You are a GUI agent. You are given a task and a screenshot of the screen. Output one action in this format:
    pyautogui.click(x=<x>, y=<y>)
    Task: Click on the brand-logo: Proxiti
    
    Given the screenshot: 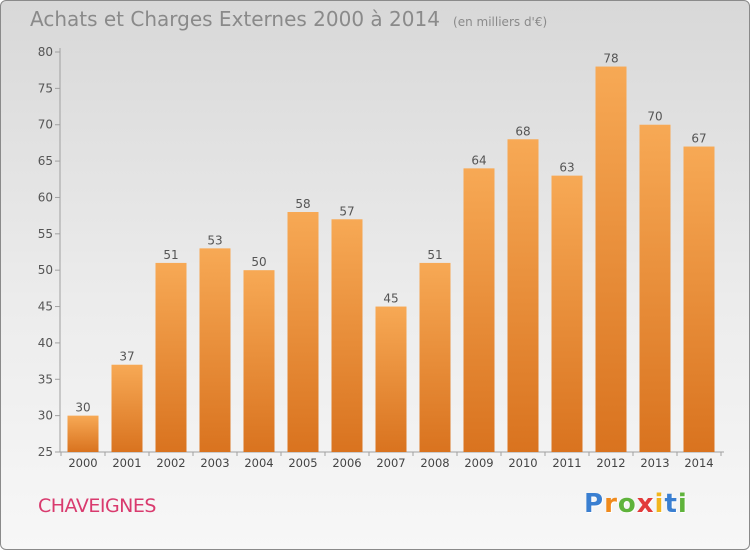 What is the action you would take?
    pyautogui.click(x=636, y=504)
    